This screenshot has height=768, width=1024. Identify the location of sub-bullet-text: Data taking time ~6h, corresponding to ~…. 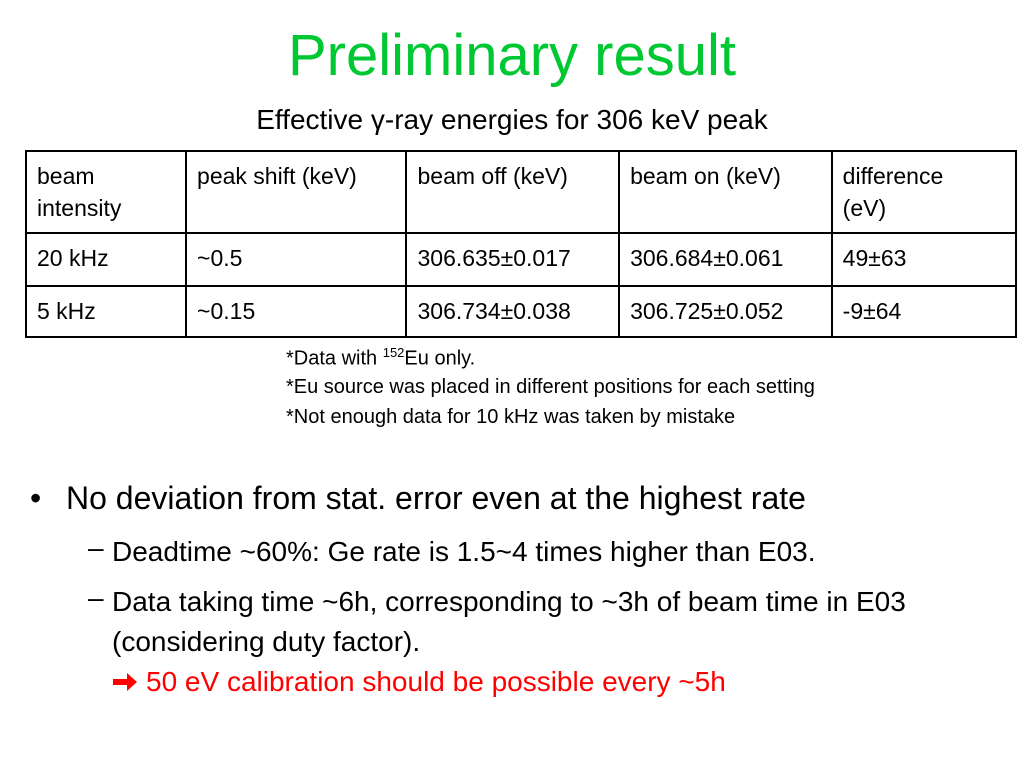
(509, 621).